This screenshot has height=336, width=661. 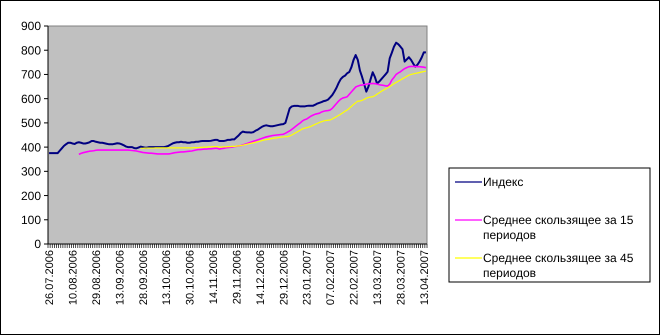 What do you see at coordinates (424, 278) in the screenshot?
I see `x-tick-label: 13.04.2007` at bounding box center [424, 278].